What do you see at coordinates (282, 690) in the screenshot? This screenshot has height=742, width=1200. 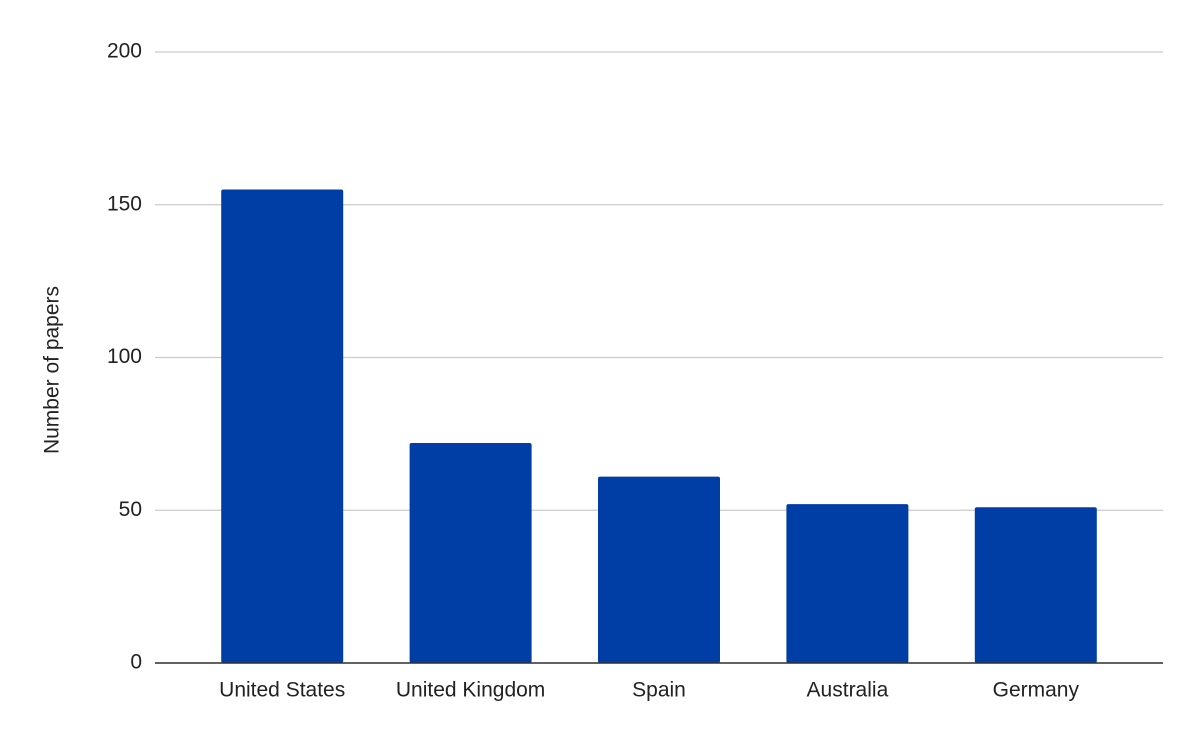 I see `x-tick-label: United States` at bounding box center [282, 690].